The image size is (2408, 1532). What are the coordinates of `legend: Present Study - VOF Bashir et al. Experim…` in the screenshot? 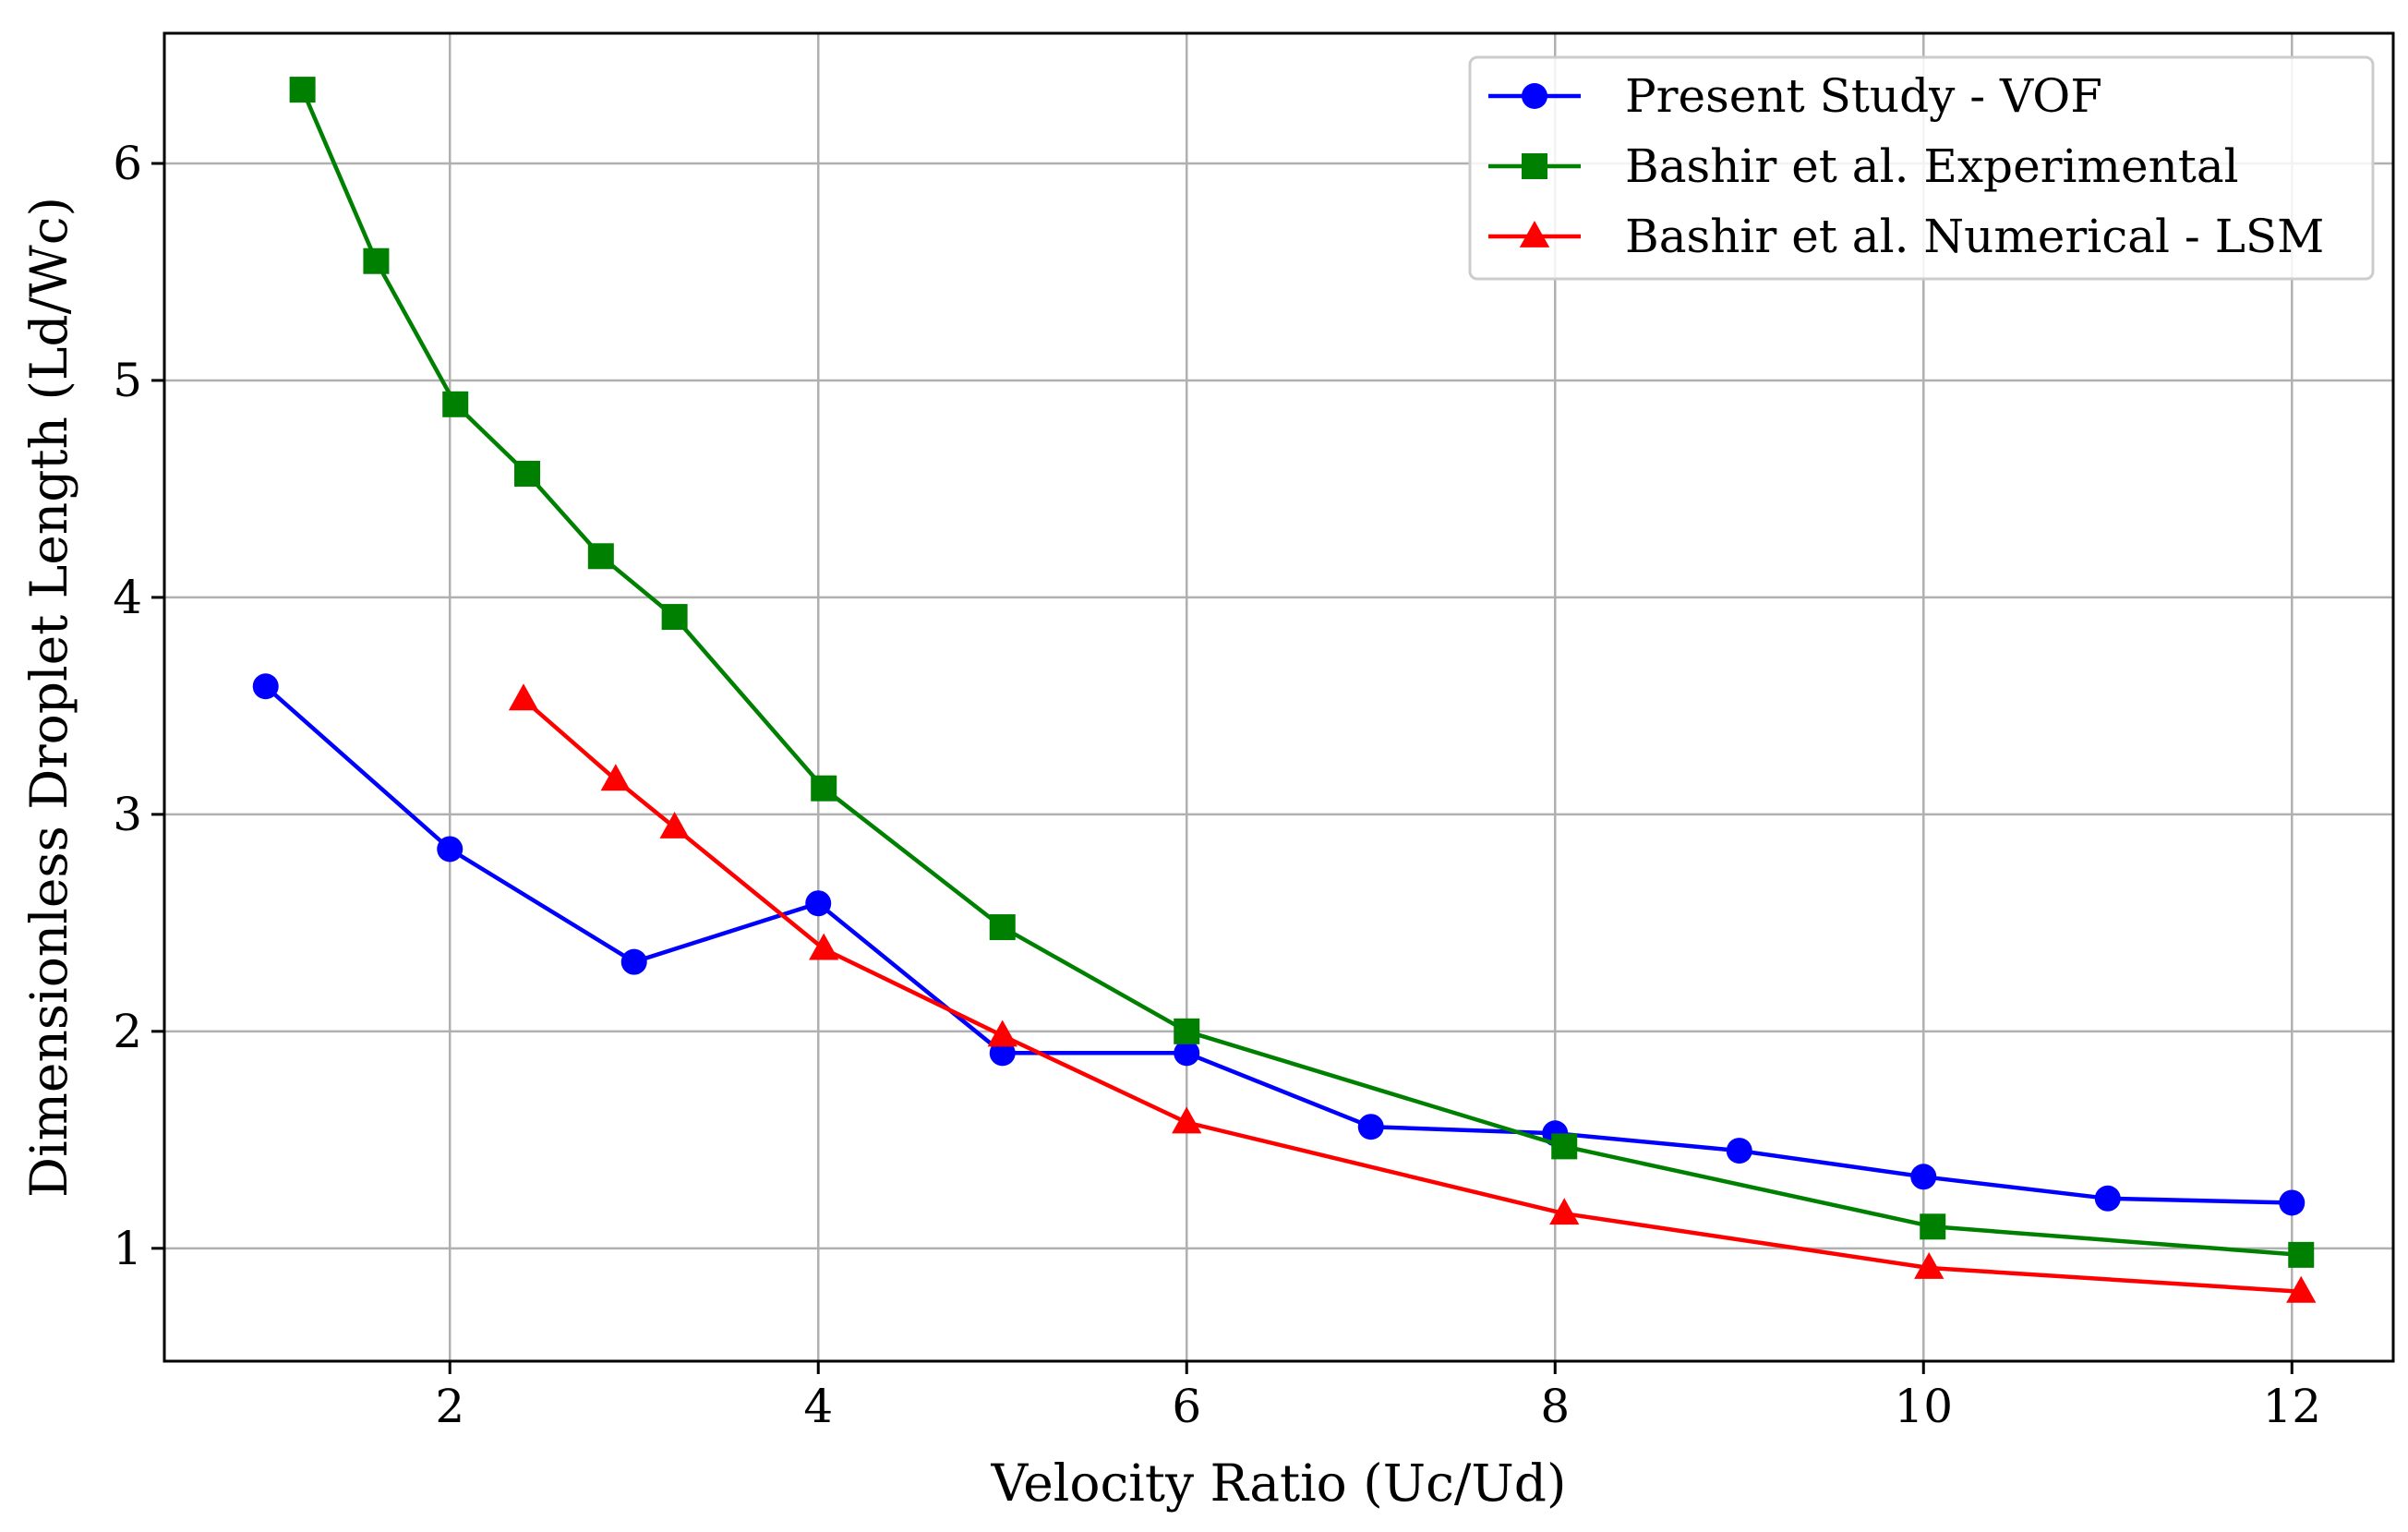 It's located at (1921, 168).